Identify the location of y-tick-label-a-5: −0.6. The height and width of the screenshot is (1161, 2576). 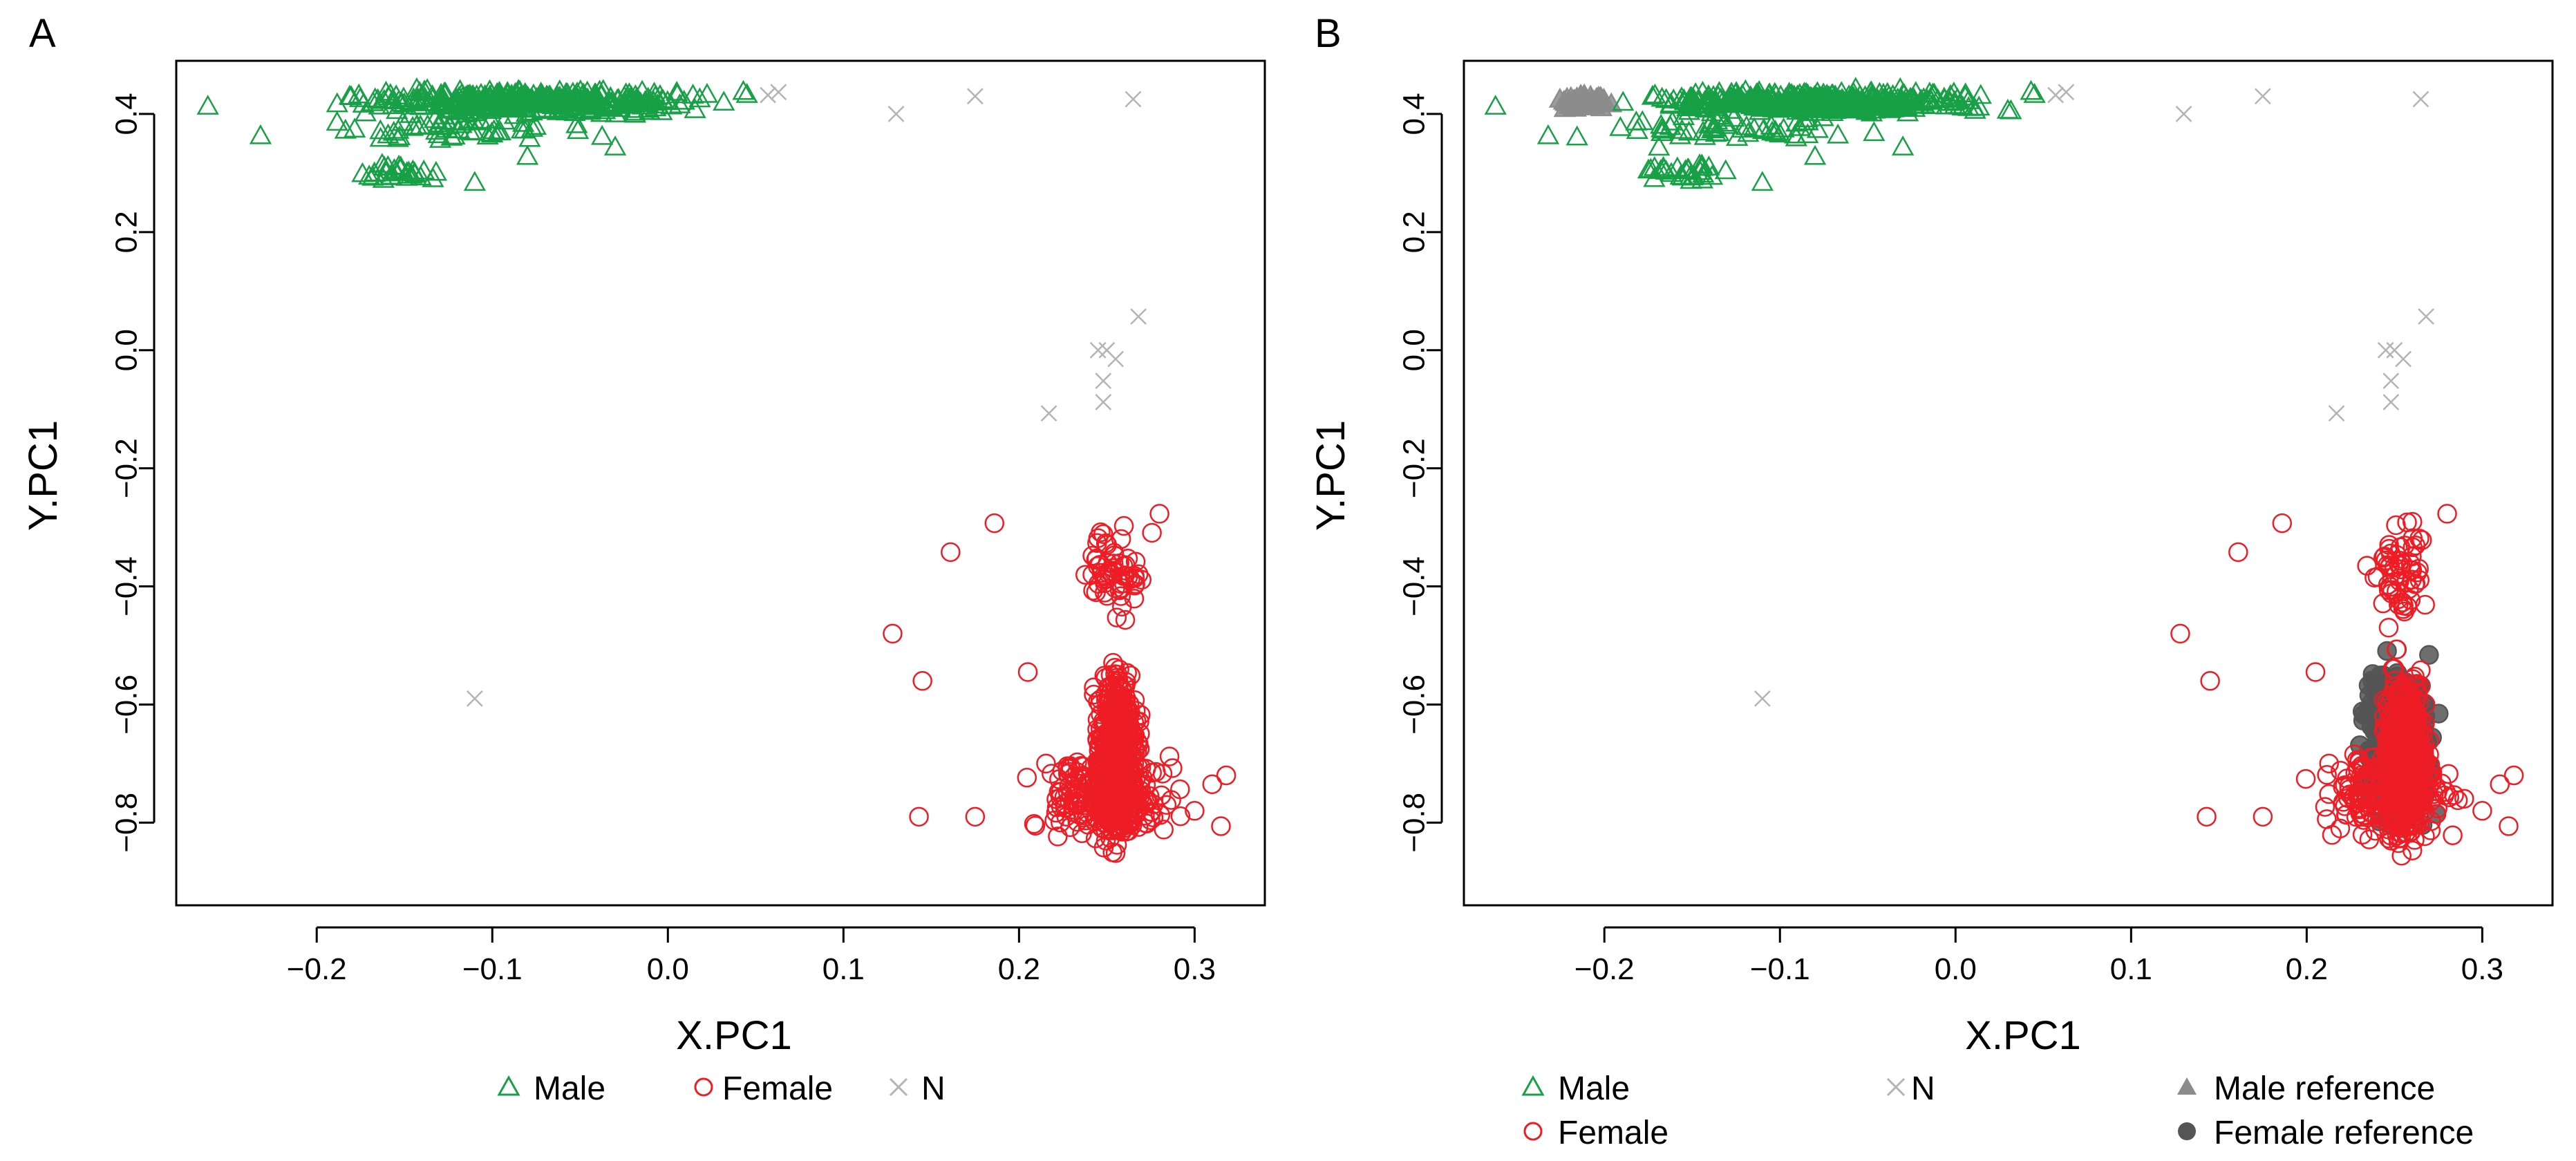
(127, 704).